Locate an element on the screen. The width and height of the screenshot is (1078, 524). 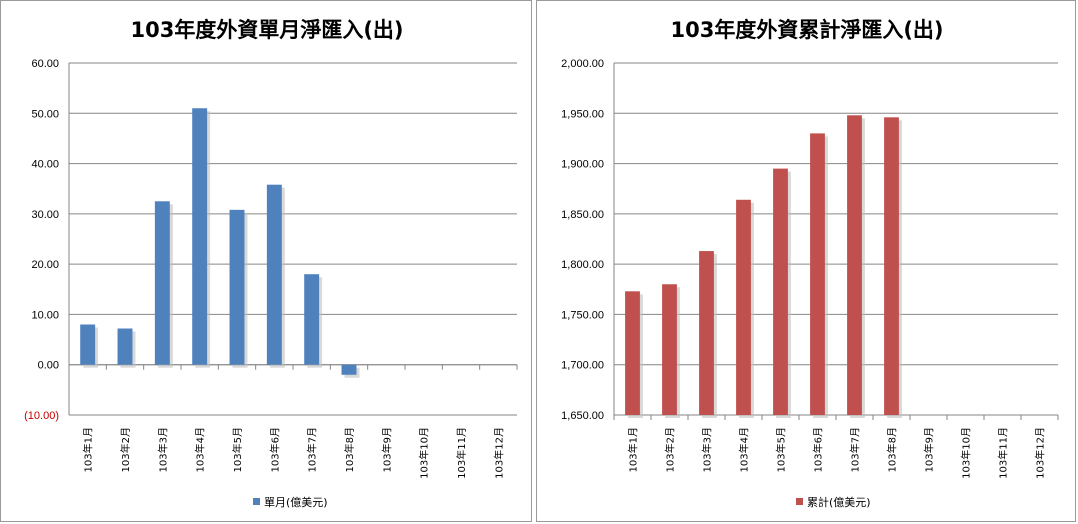
y-tick-label: 1,900.00 is located at coordinates (582, 165).